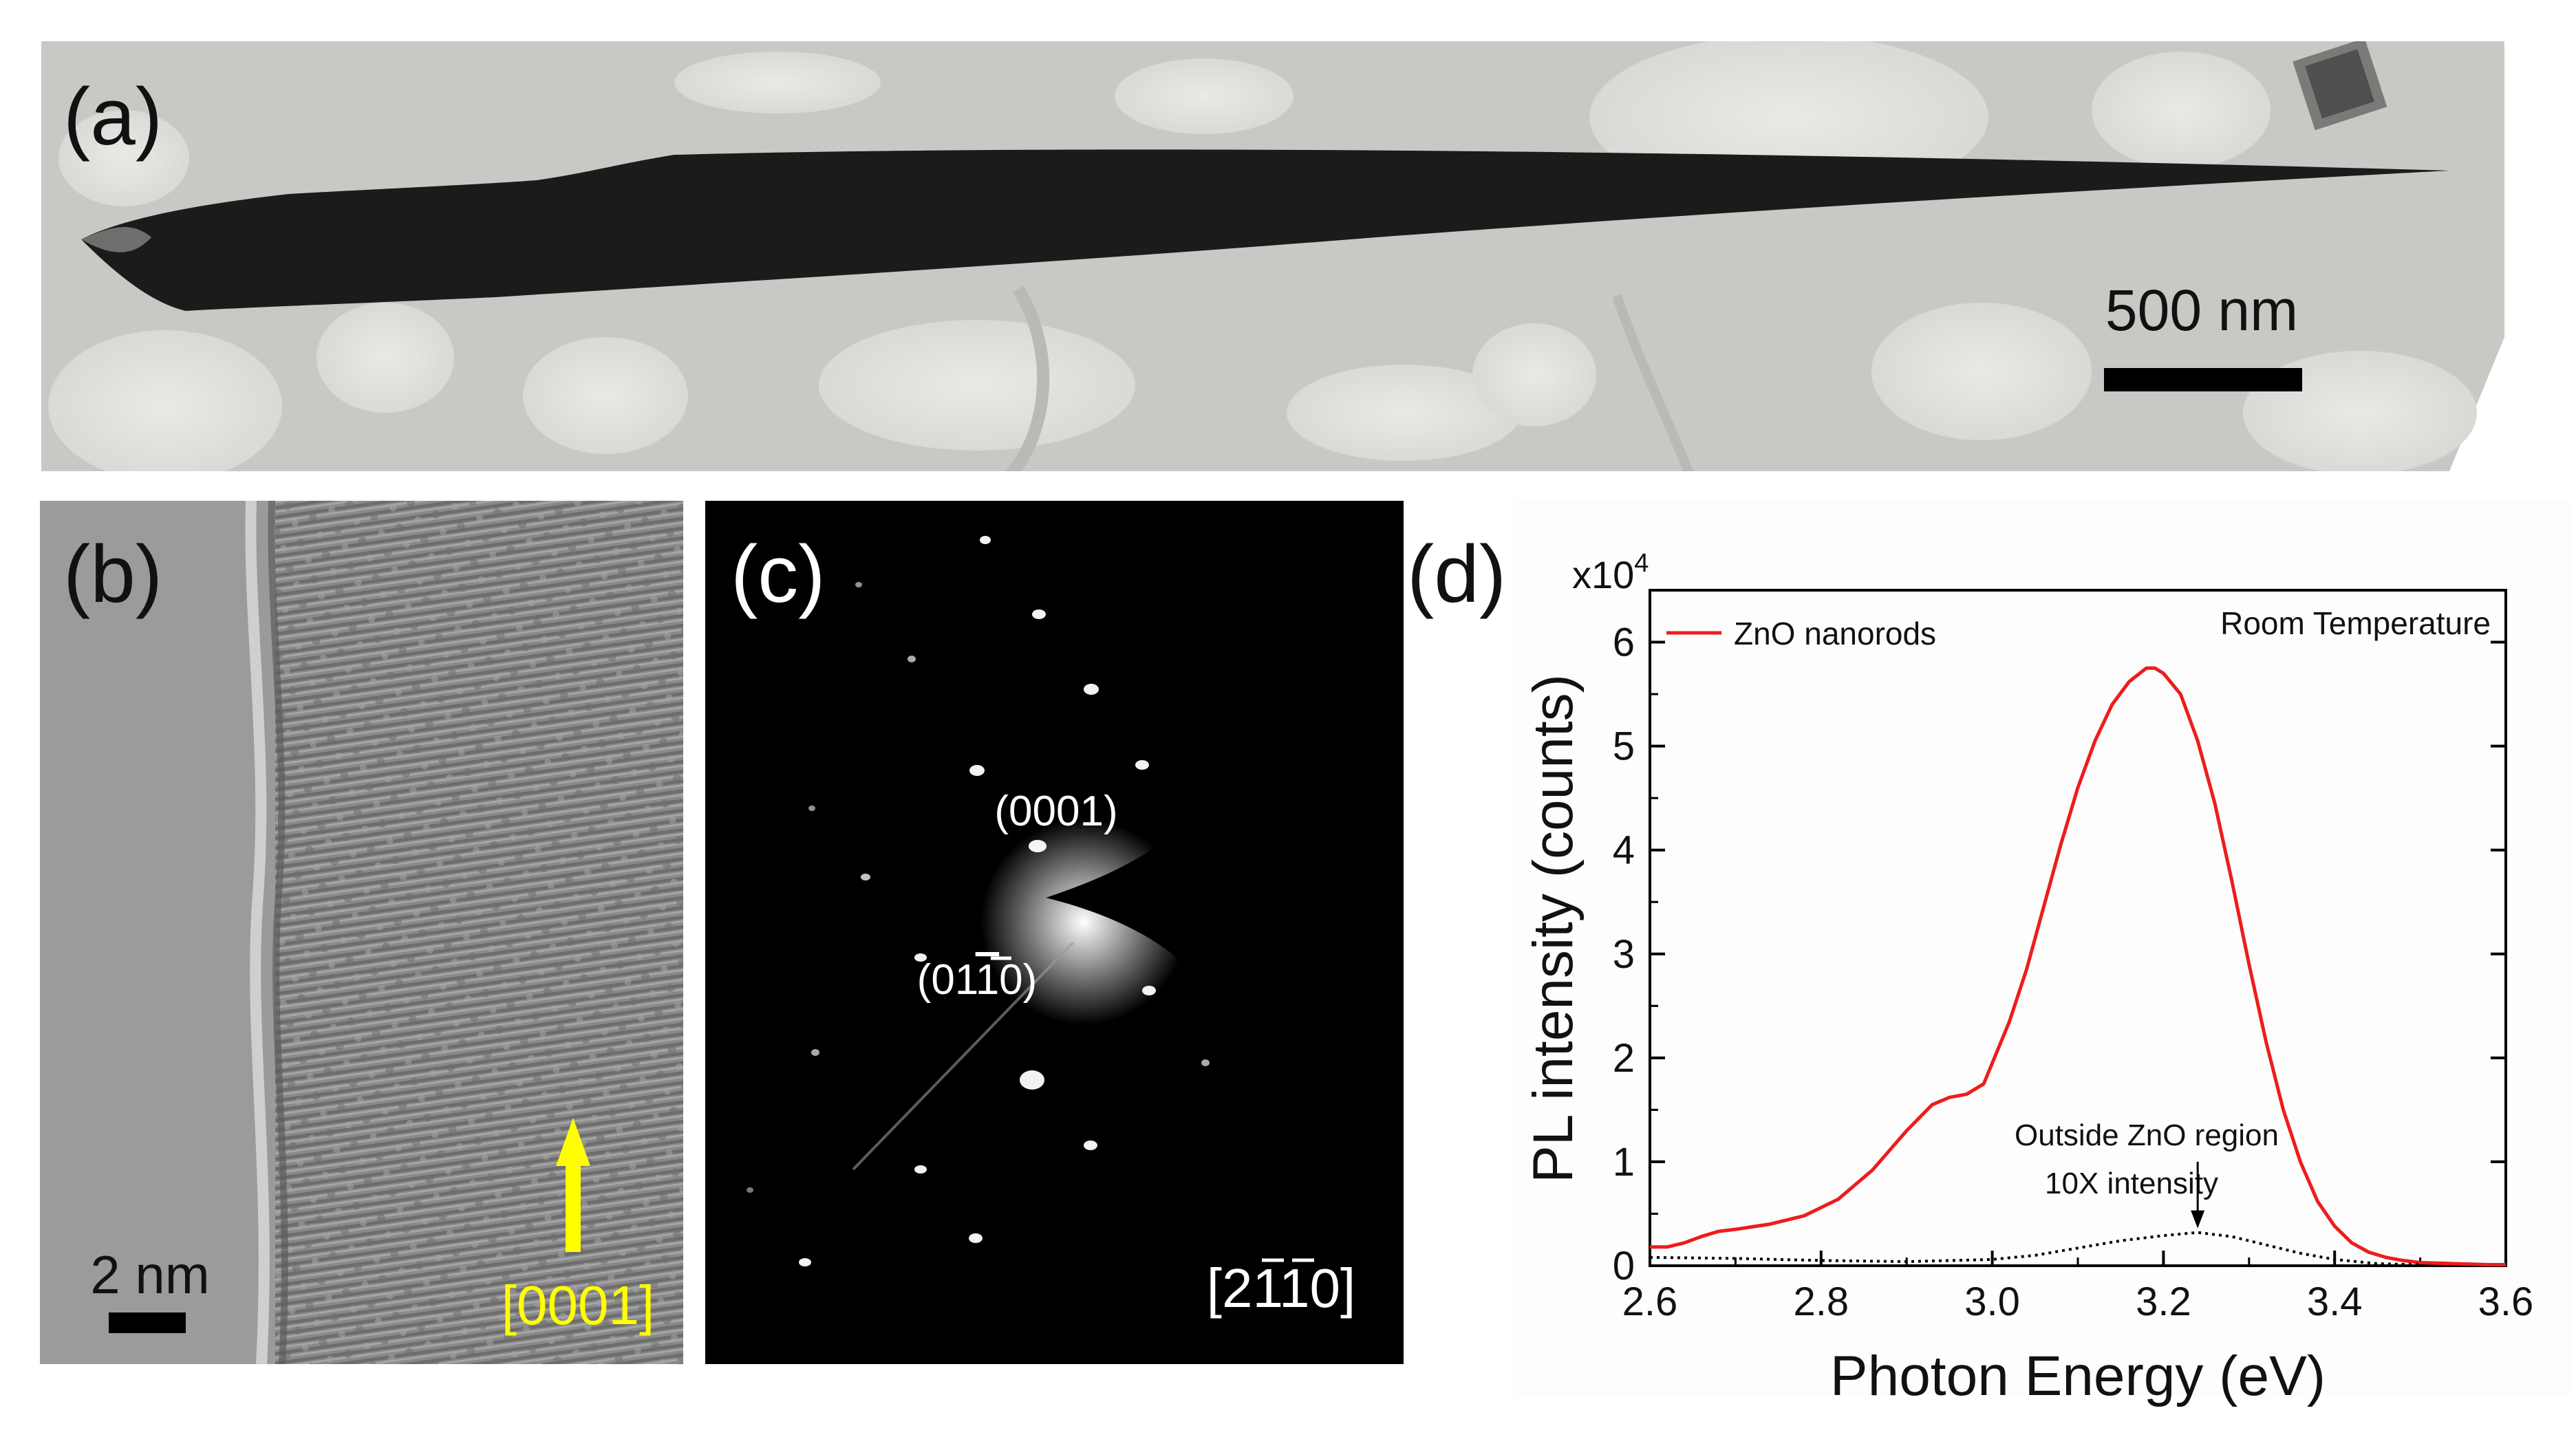 Image resolution: width=2576 pixels, height=1437 pixels. What do you see at coordinates (1624, 642) in the screenshot?
I see `y-tick-label: 6` at bounding box center [1624, 642].